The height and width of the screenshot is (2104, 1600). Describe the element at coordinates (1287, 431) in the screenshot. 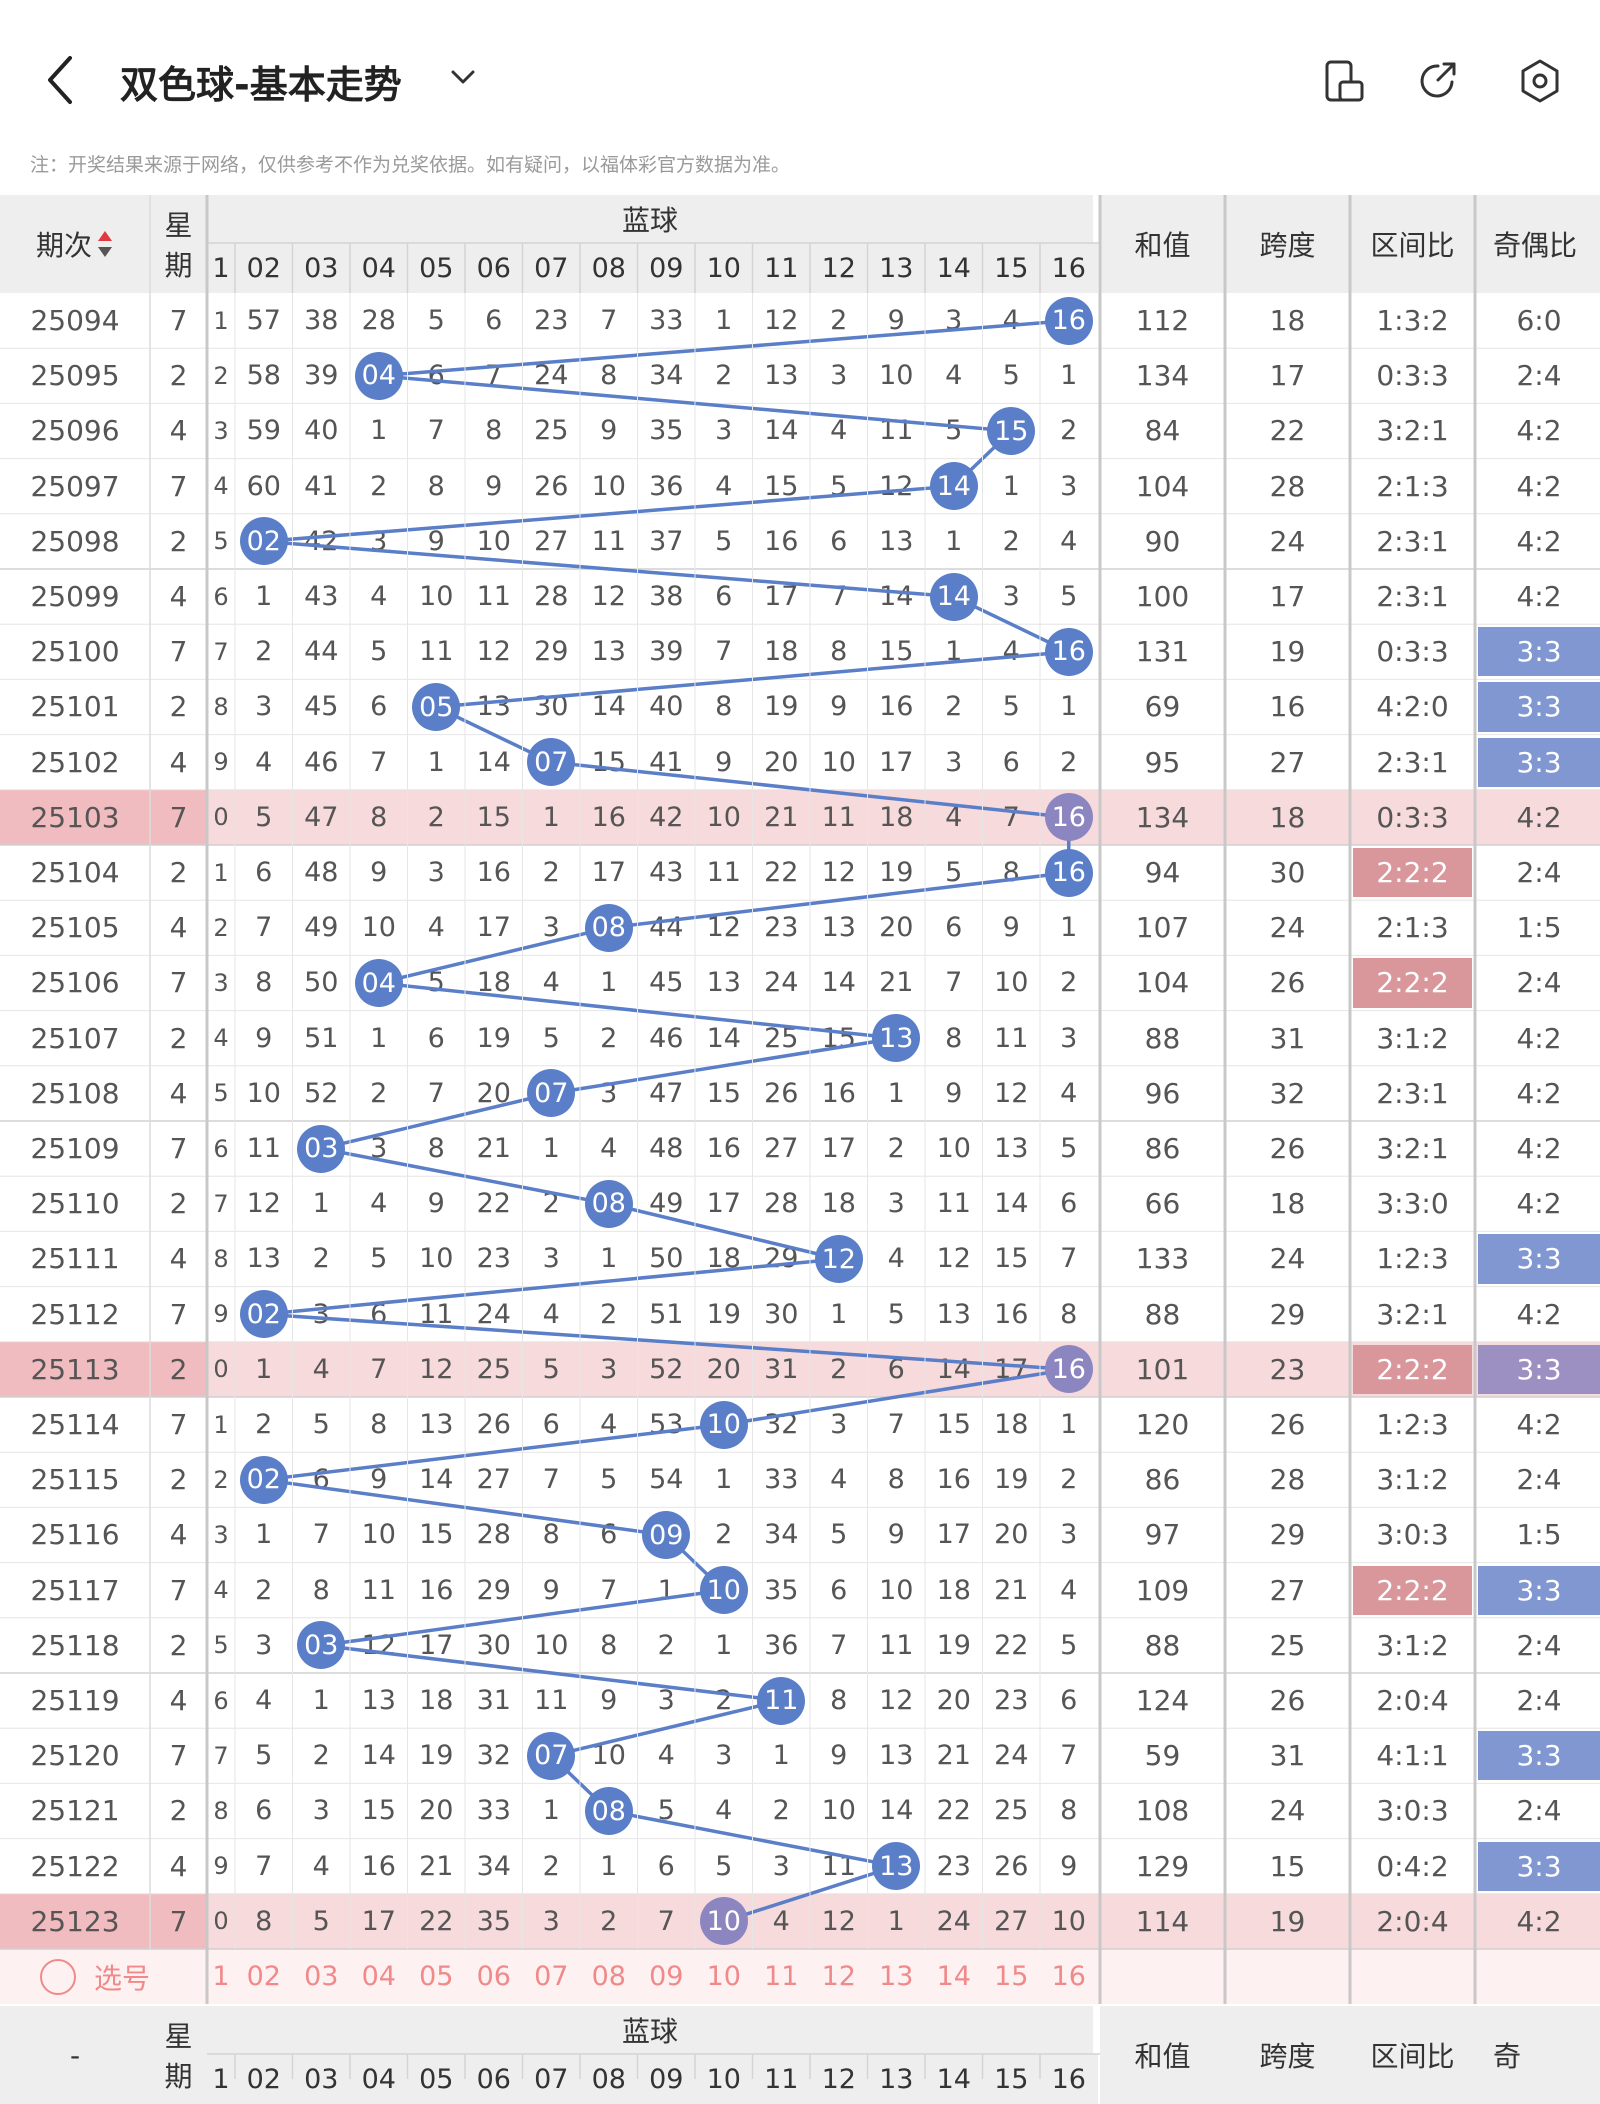

I see `span-cell: 22` at that location.